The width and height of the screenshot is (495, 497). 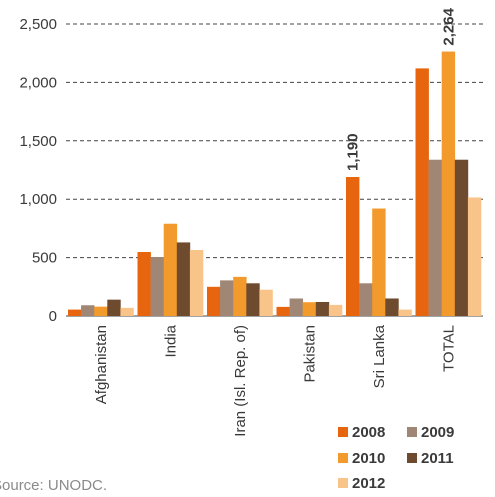 What do you see at coordinates (38, 24) in the screenshot?
I see `y-tick-label: 2,500` at bounding box center [38, 24].